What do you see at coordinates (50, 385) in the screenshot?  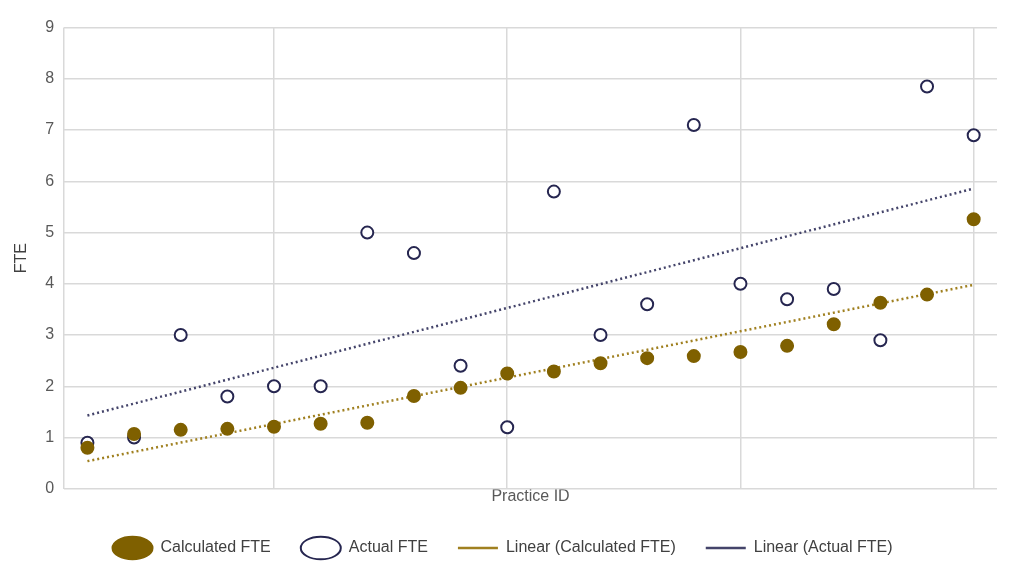 I see `y-tick-label: 2` at bounding box center [50, 385].